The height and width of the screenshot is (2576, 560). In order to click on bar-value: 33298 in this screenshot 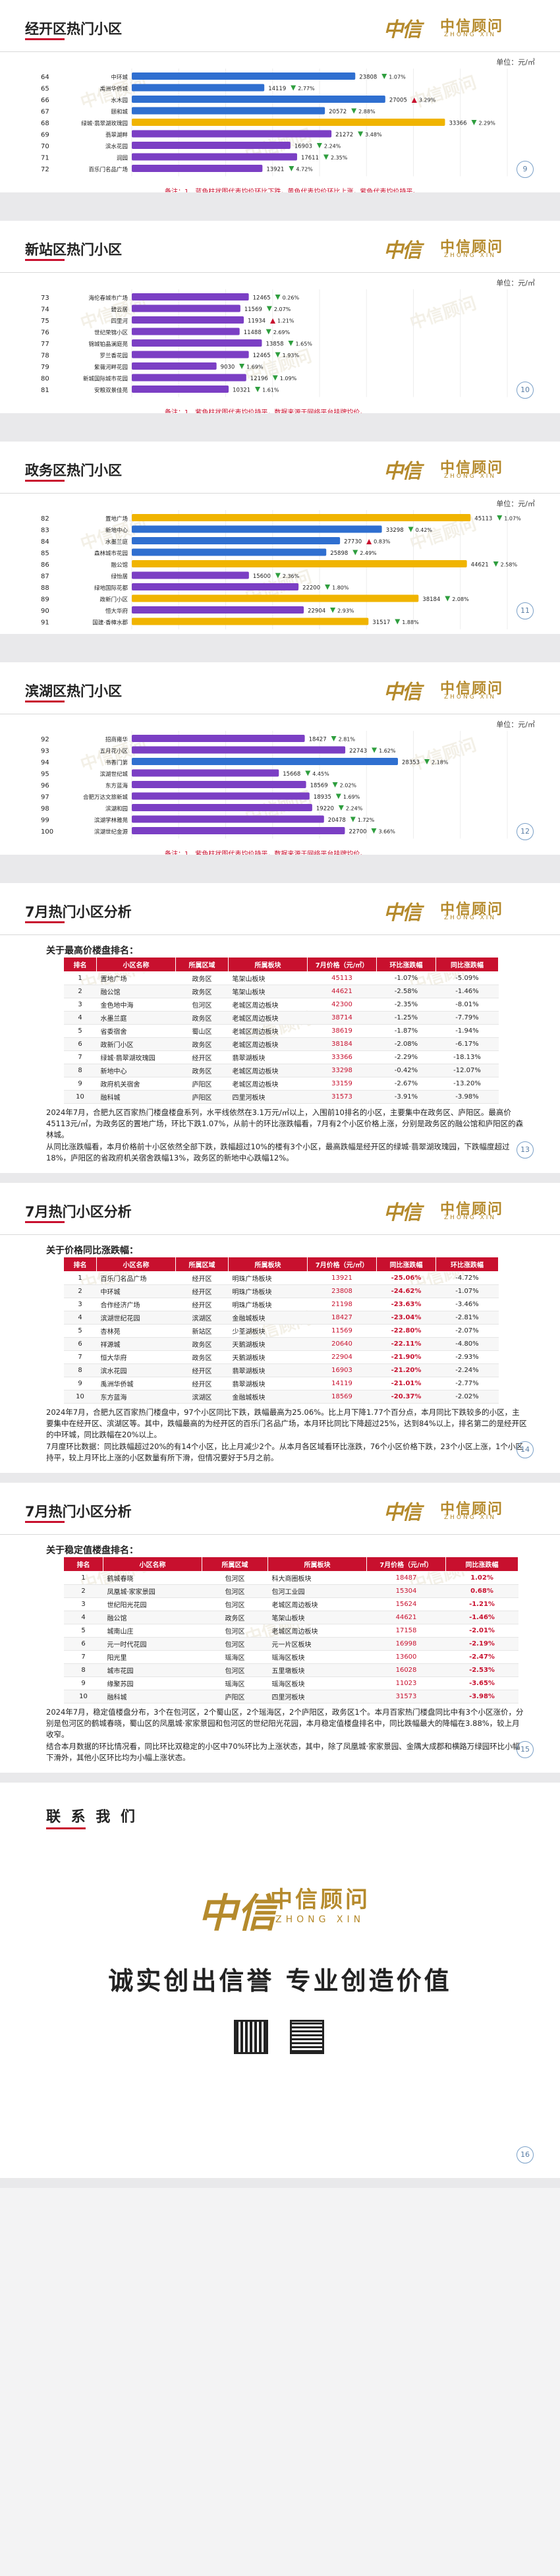, I will do `click(395, 530)`.